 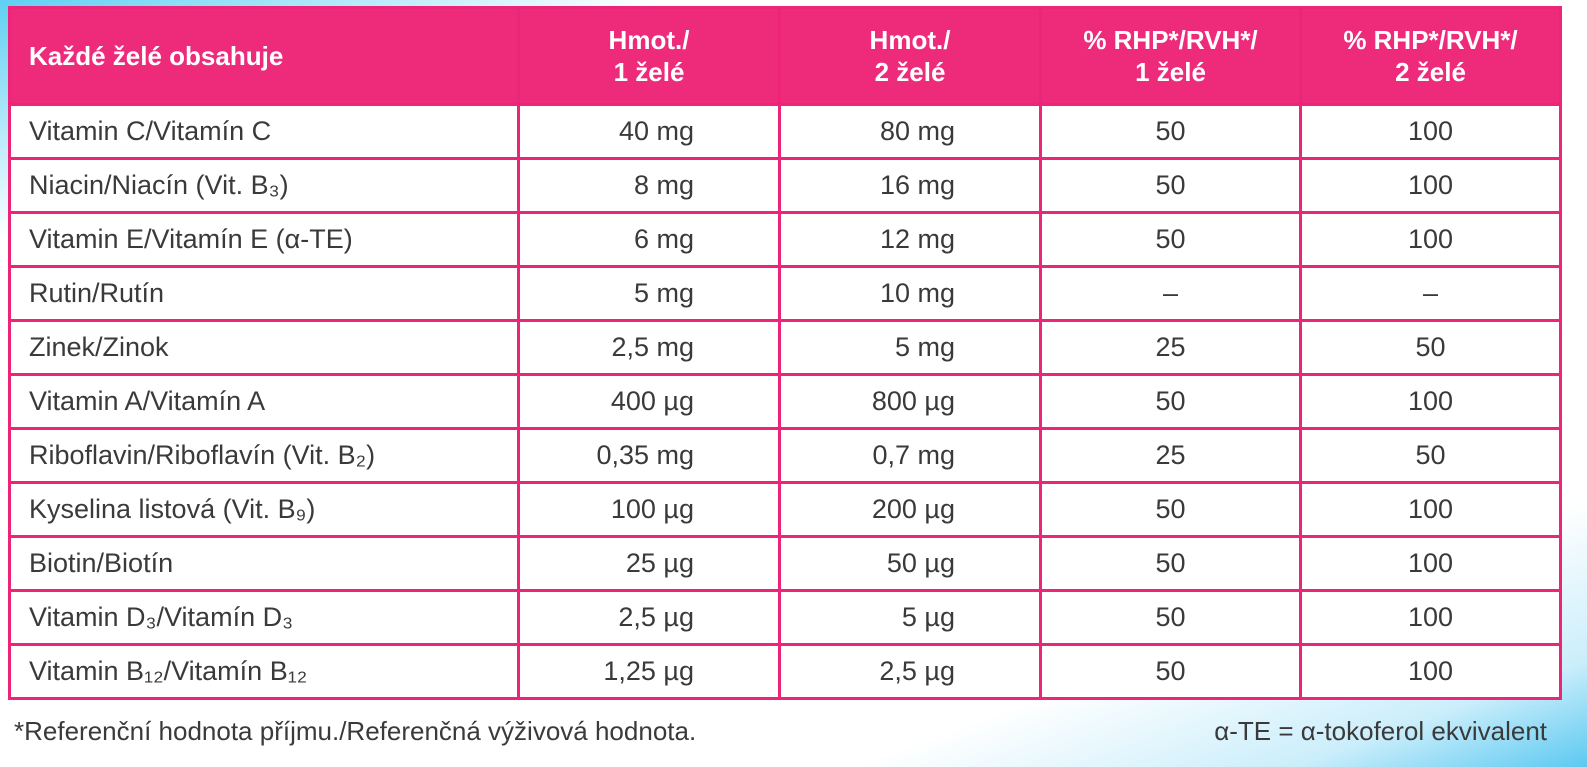 What do you see at coordinates (264, 671) in the screenshot?
I see `table-cell: Vitamin B₁₂/Vitamín B₁₂` at bounding box center [264, 671].